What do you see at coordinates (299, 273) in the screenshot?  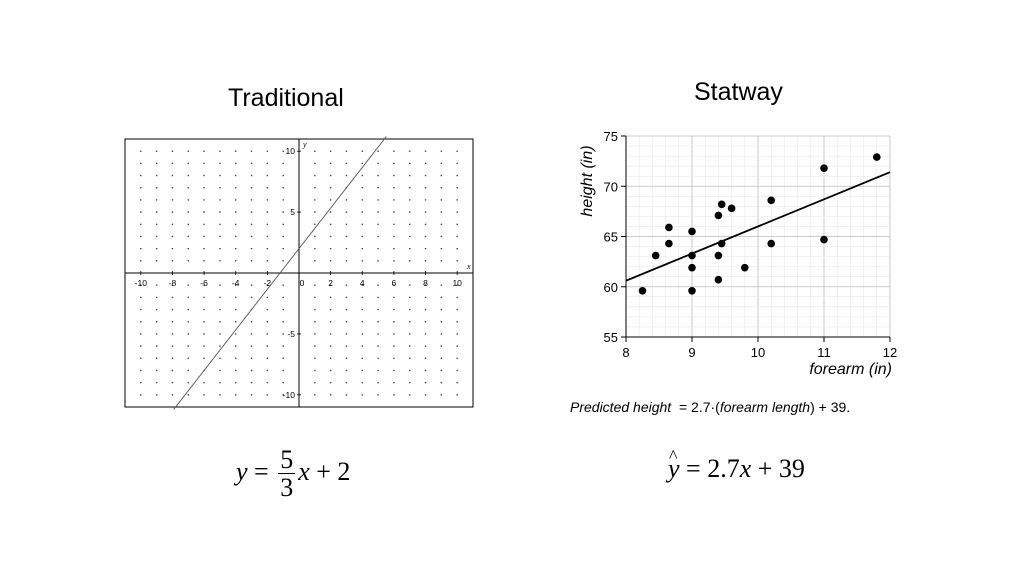 I see `dot-grid` at bounding box center [299, 273].